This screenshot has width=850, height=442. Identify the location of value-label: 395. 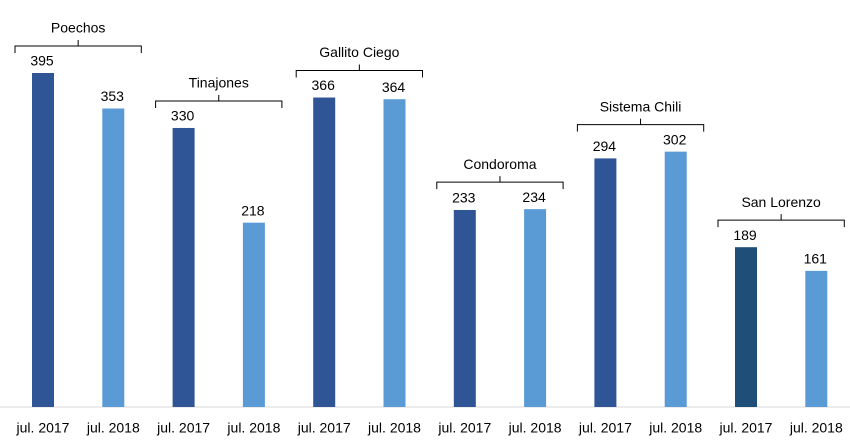
(42, 61).